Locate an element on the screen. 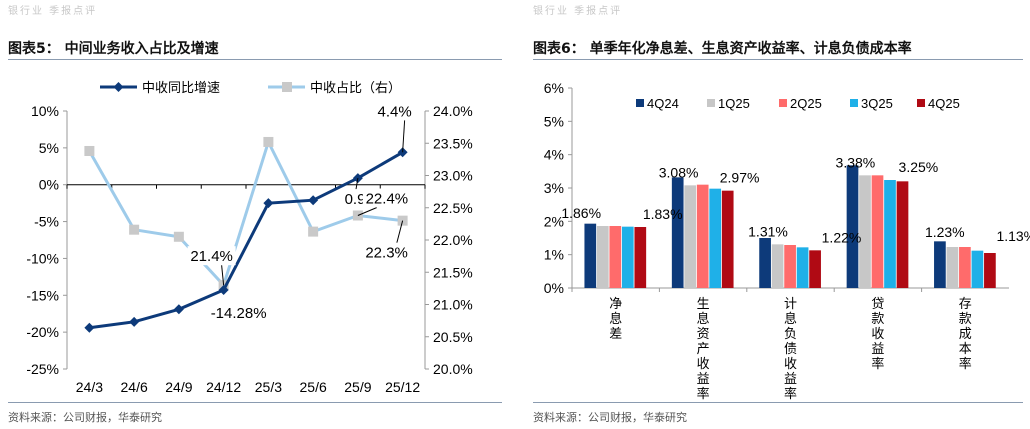 The image size is (1030, 429). x-tick-label: 25/9 is located at coordinates (357, 387).